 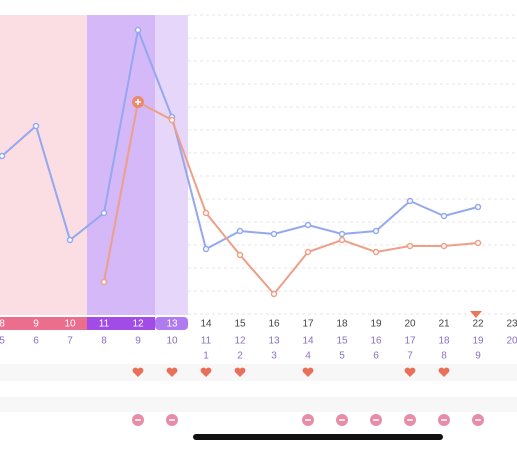 I want to click on phase-day-label: 5, so click(x=342, y=356).